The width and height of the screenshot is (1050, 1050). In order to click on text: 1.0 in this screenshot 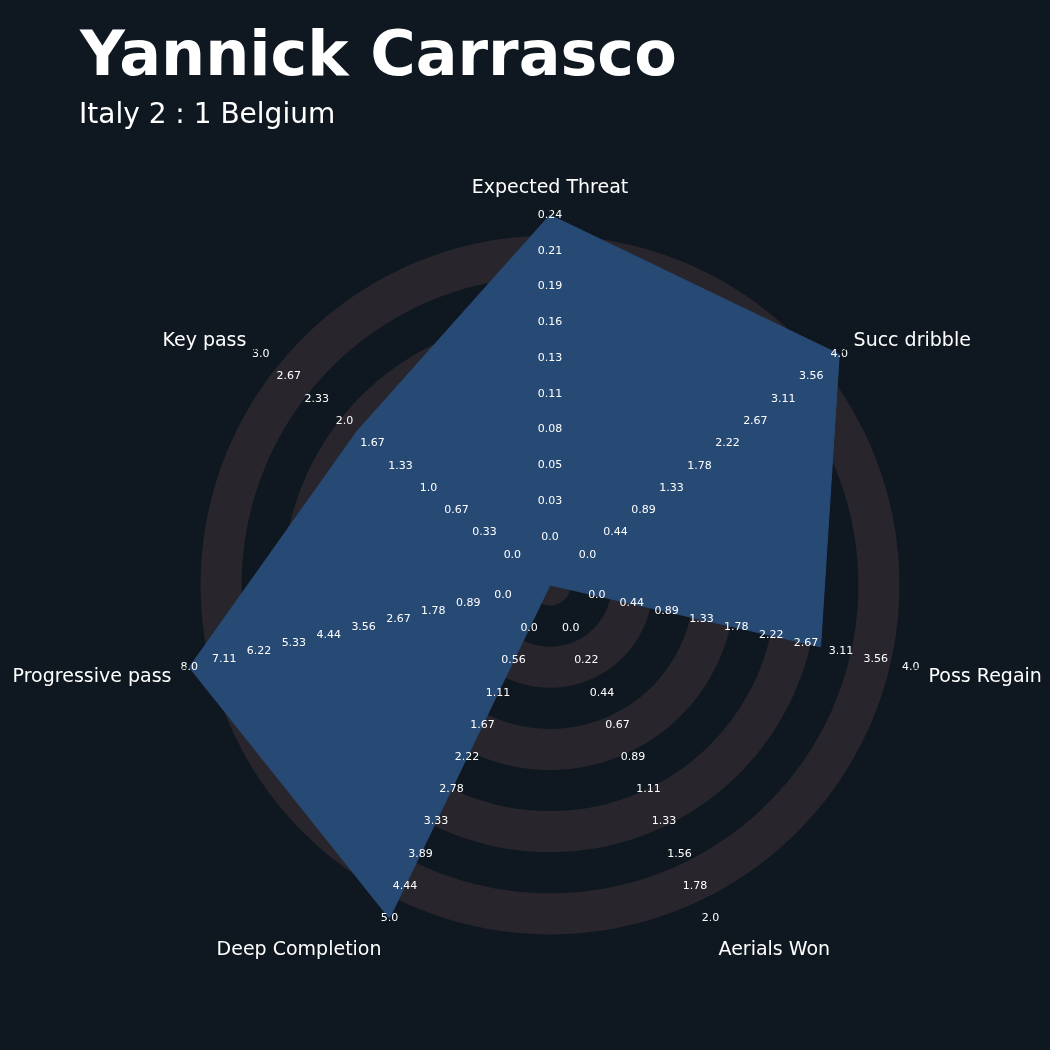, I will do `click(428, 487)`.